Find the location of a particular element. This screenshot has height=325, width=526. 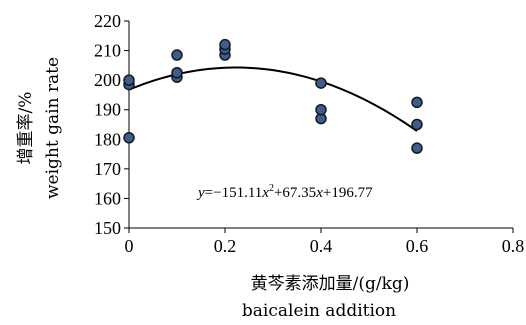

y-tick-label: 180 is located at coordinates (107, 139).